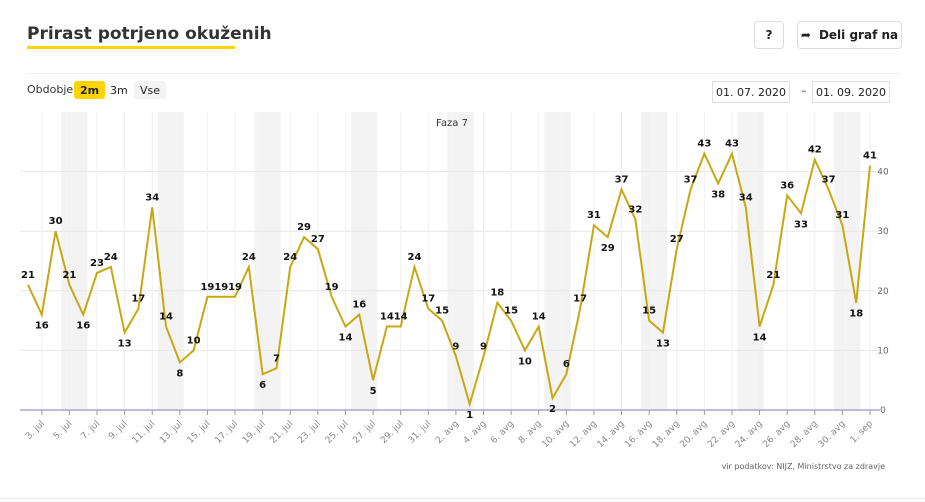 This screenshot has height=502, width=925. Describe the element at coordinates (805, 35) in the screenshot. I see `share-icon: ➦` at that location.